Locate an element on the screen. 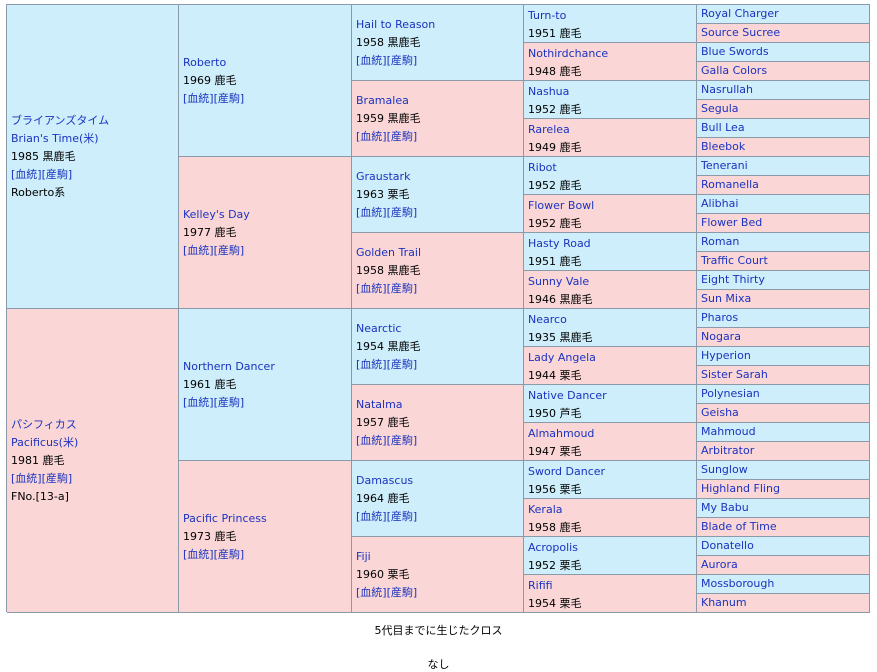  horse-name-link: Roberto is located at coordinates (205, 62).